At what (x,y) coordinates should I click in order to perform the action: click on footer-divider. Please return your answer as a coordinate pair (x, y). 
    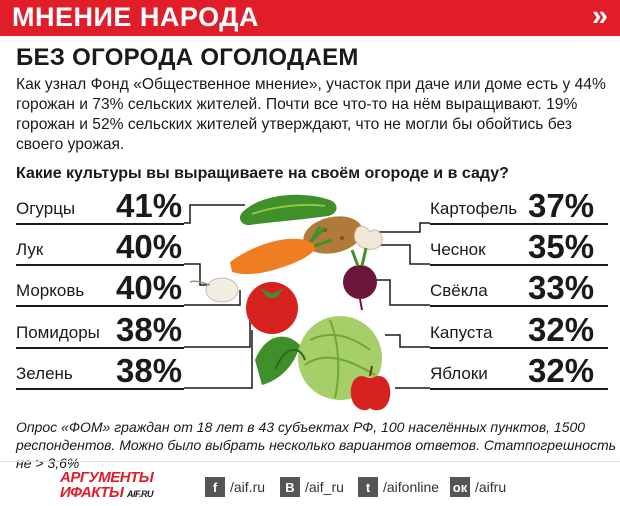
    Looking at the image, I should click on (310, 461).